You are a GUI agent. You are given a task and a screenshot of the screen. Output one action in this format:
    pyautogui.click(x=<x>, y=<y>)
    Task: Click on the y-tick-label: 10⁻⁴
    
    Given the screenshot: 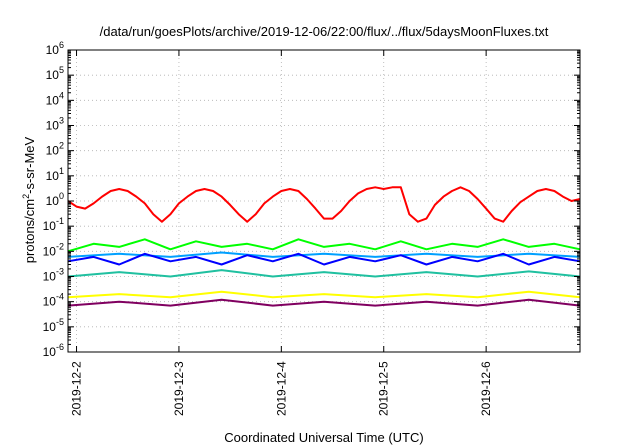 What is the action you would take?
    pyautogui.click(x=53, y=300)
    